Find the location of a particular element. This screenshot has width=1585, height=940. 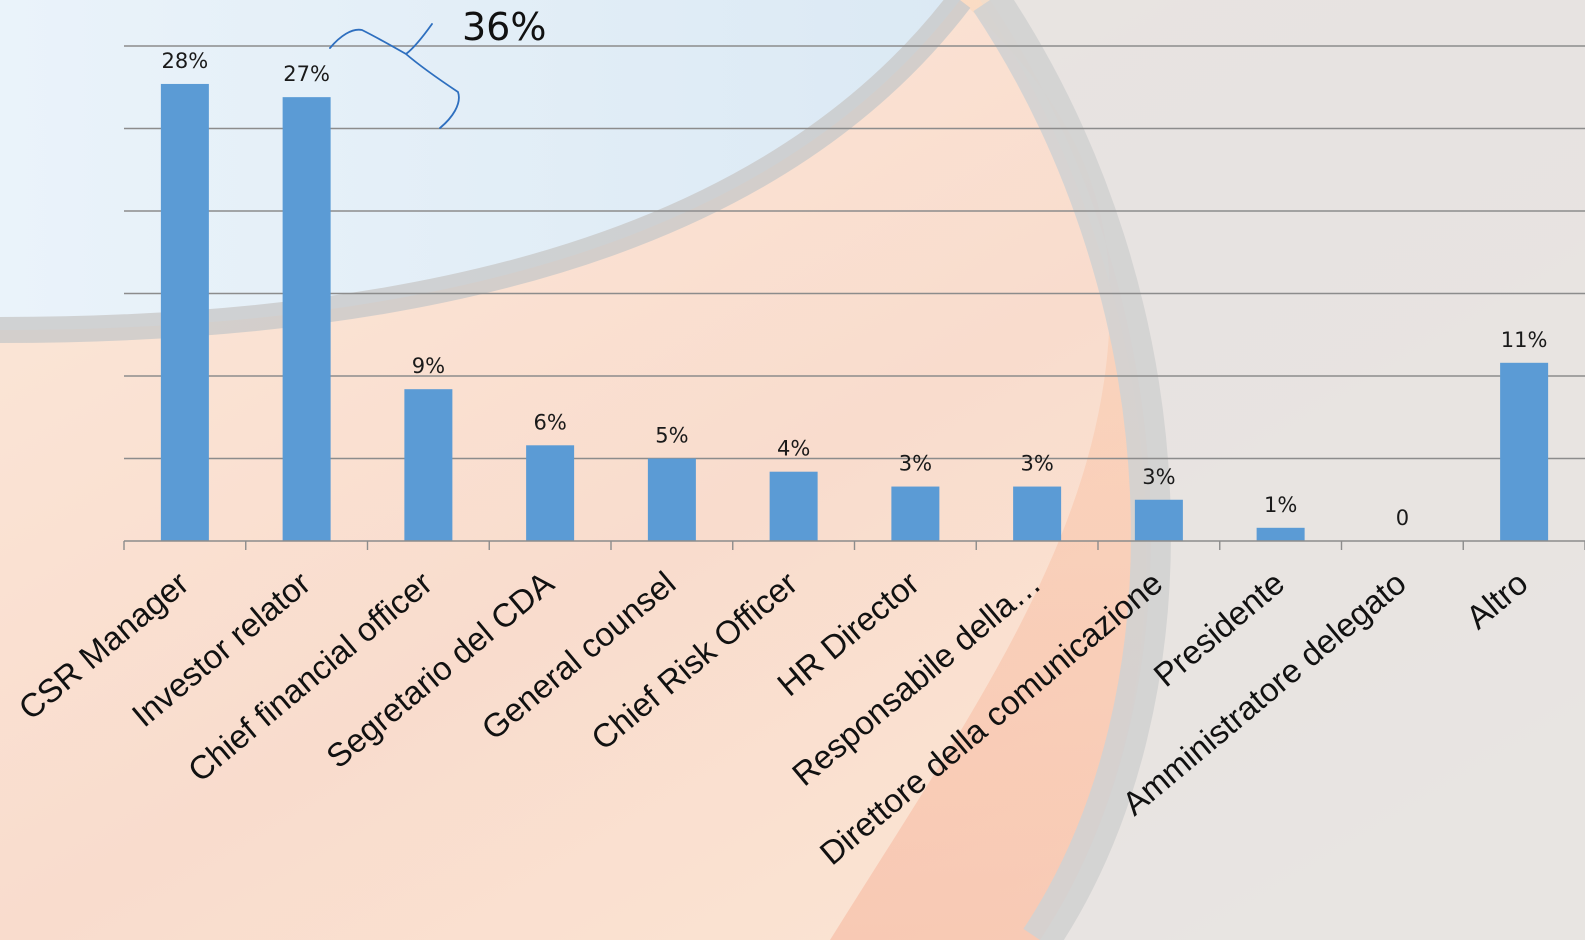

data-label: 0 is located at coordinates (1402, 518).